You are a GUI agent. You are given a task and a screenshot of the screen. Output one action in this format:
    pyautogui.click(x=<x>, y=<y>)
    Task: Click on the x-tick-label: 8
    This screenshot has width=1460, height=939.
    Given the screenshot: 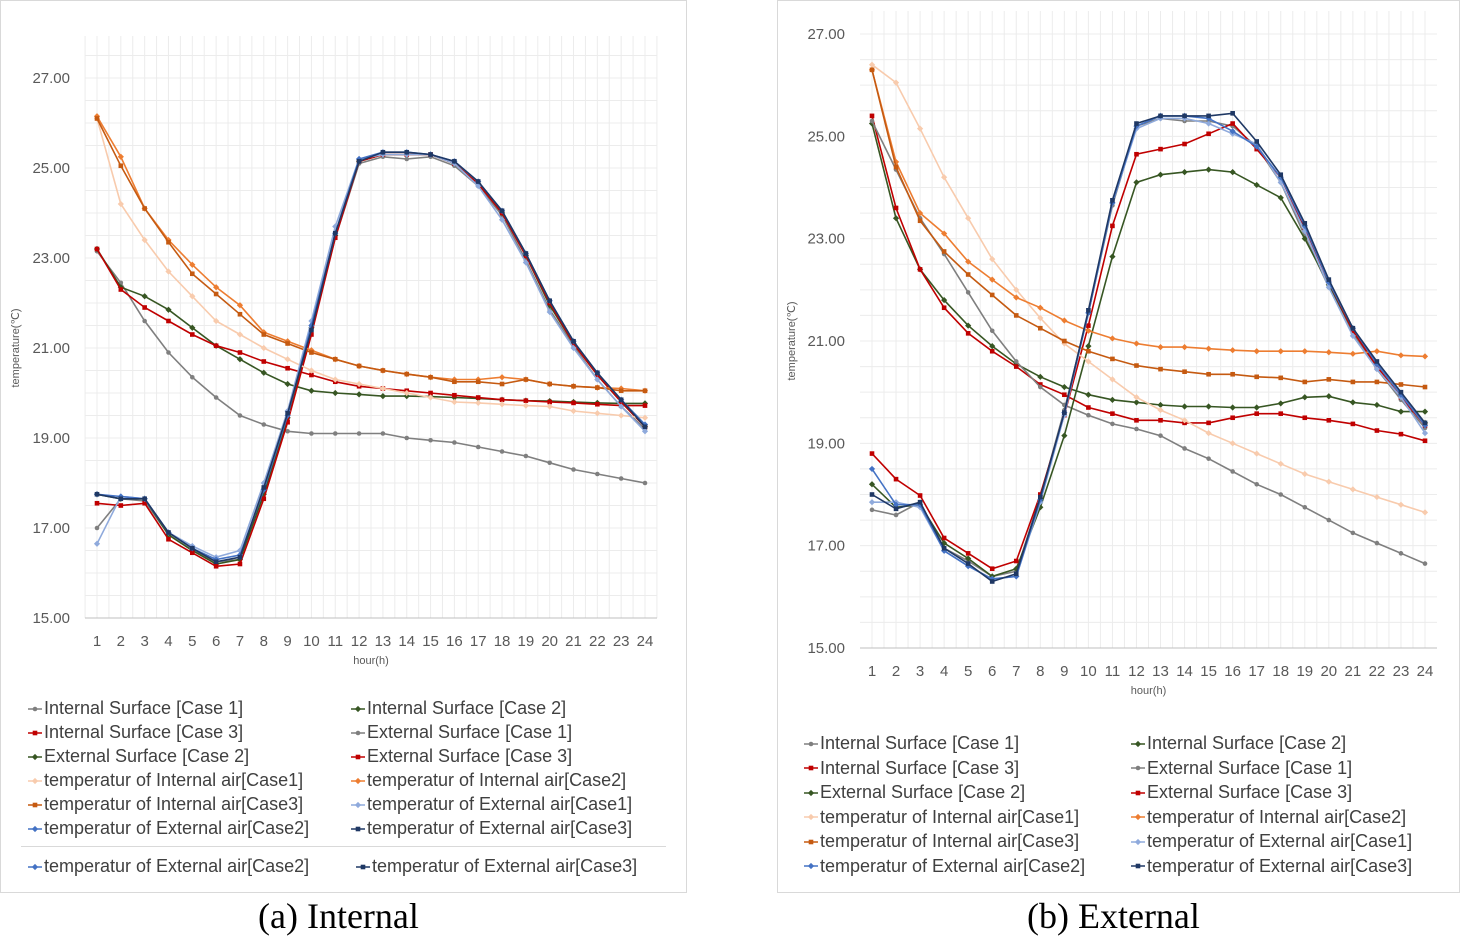 What is the action you would take?
    pyautogui.click(x=264, y=641)
    